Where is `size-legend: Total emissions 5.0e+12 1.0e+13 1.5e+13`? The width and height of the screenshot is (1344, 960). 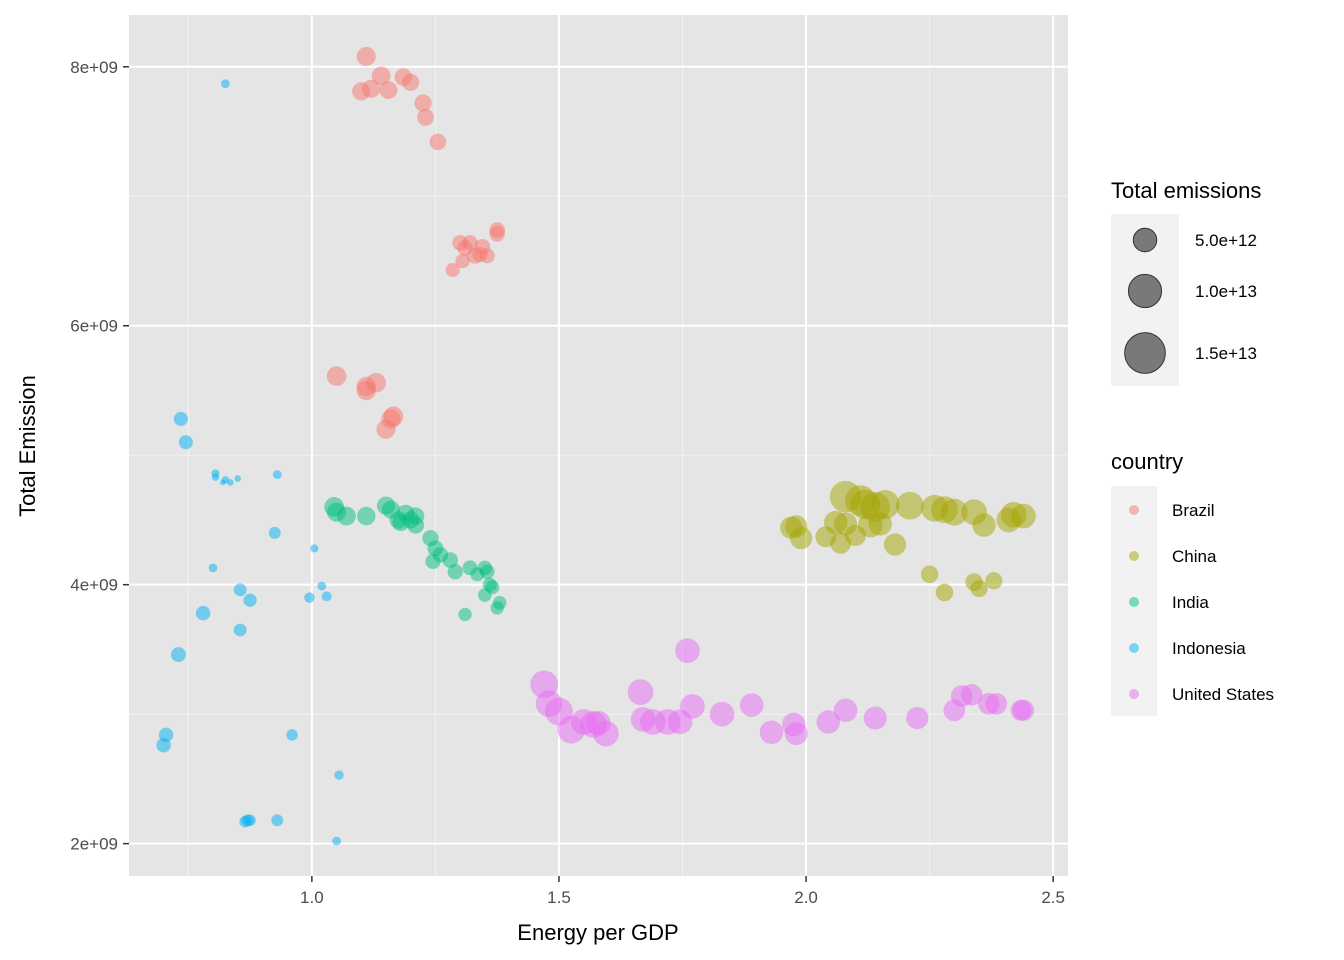 size-legend: Total emissions 5.0e+12 1.0e+13 1.5e+13 is located at coordinates (1186, 282).